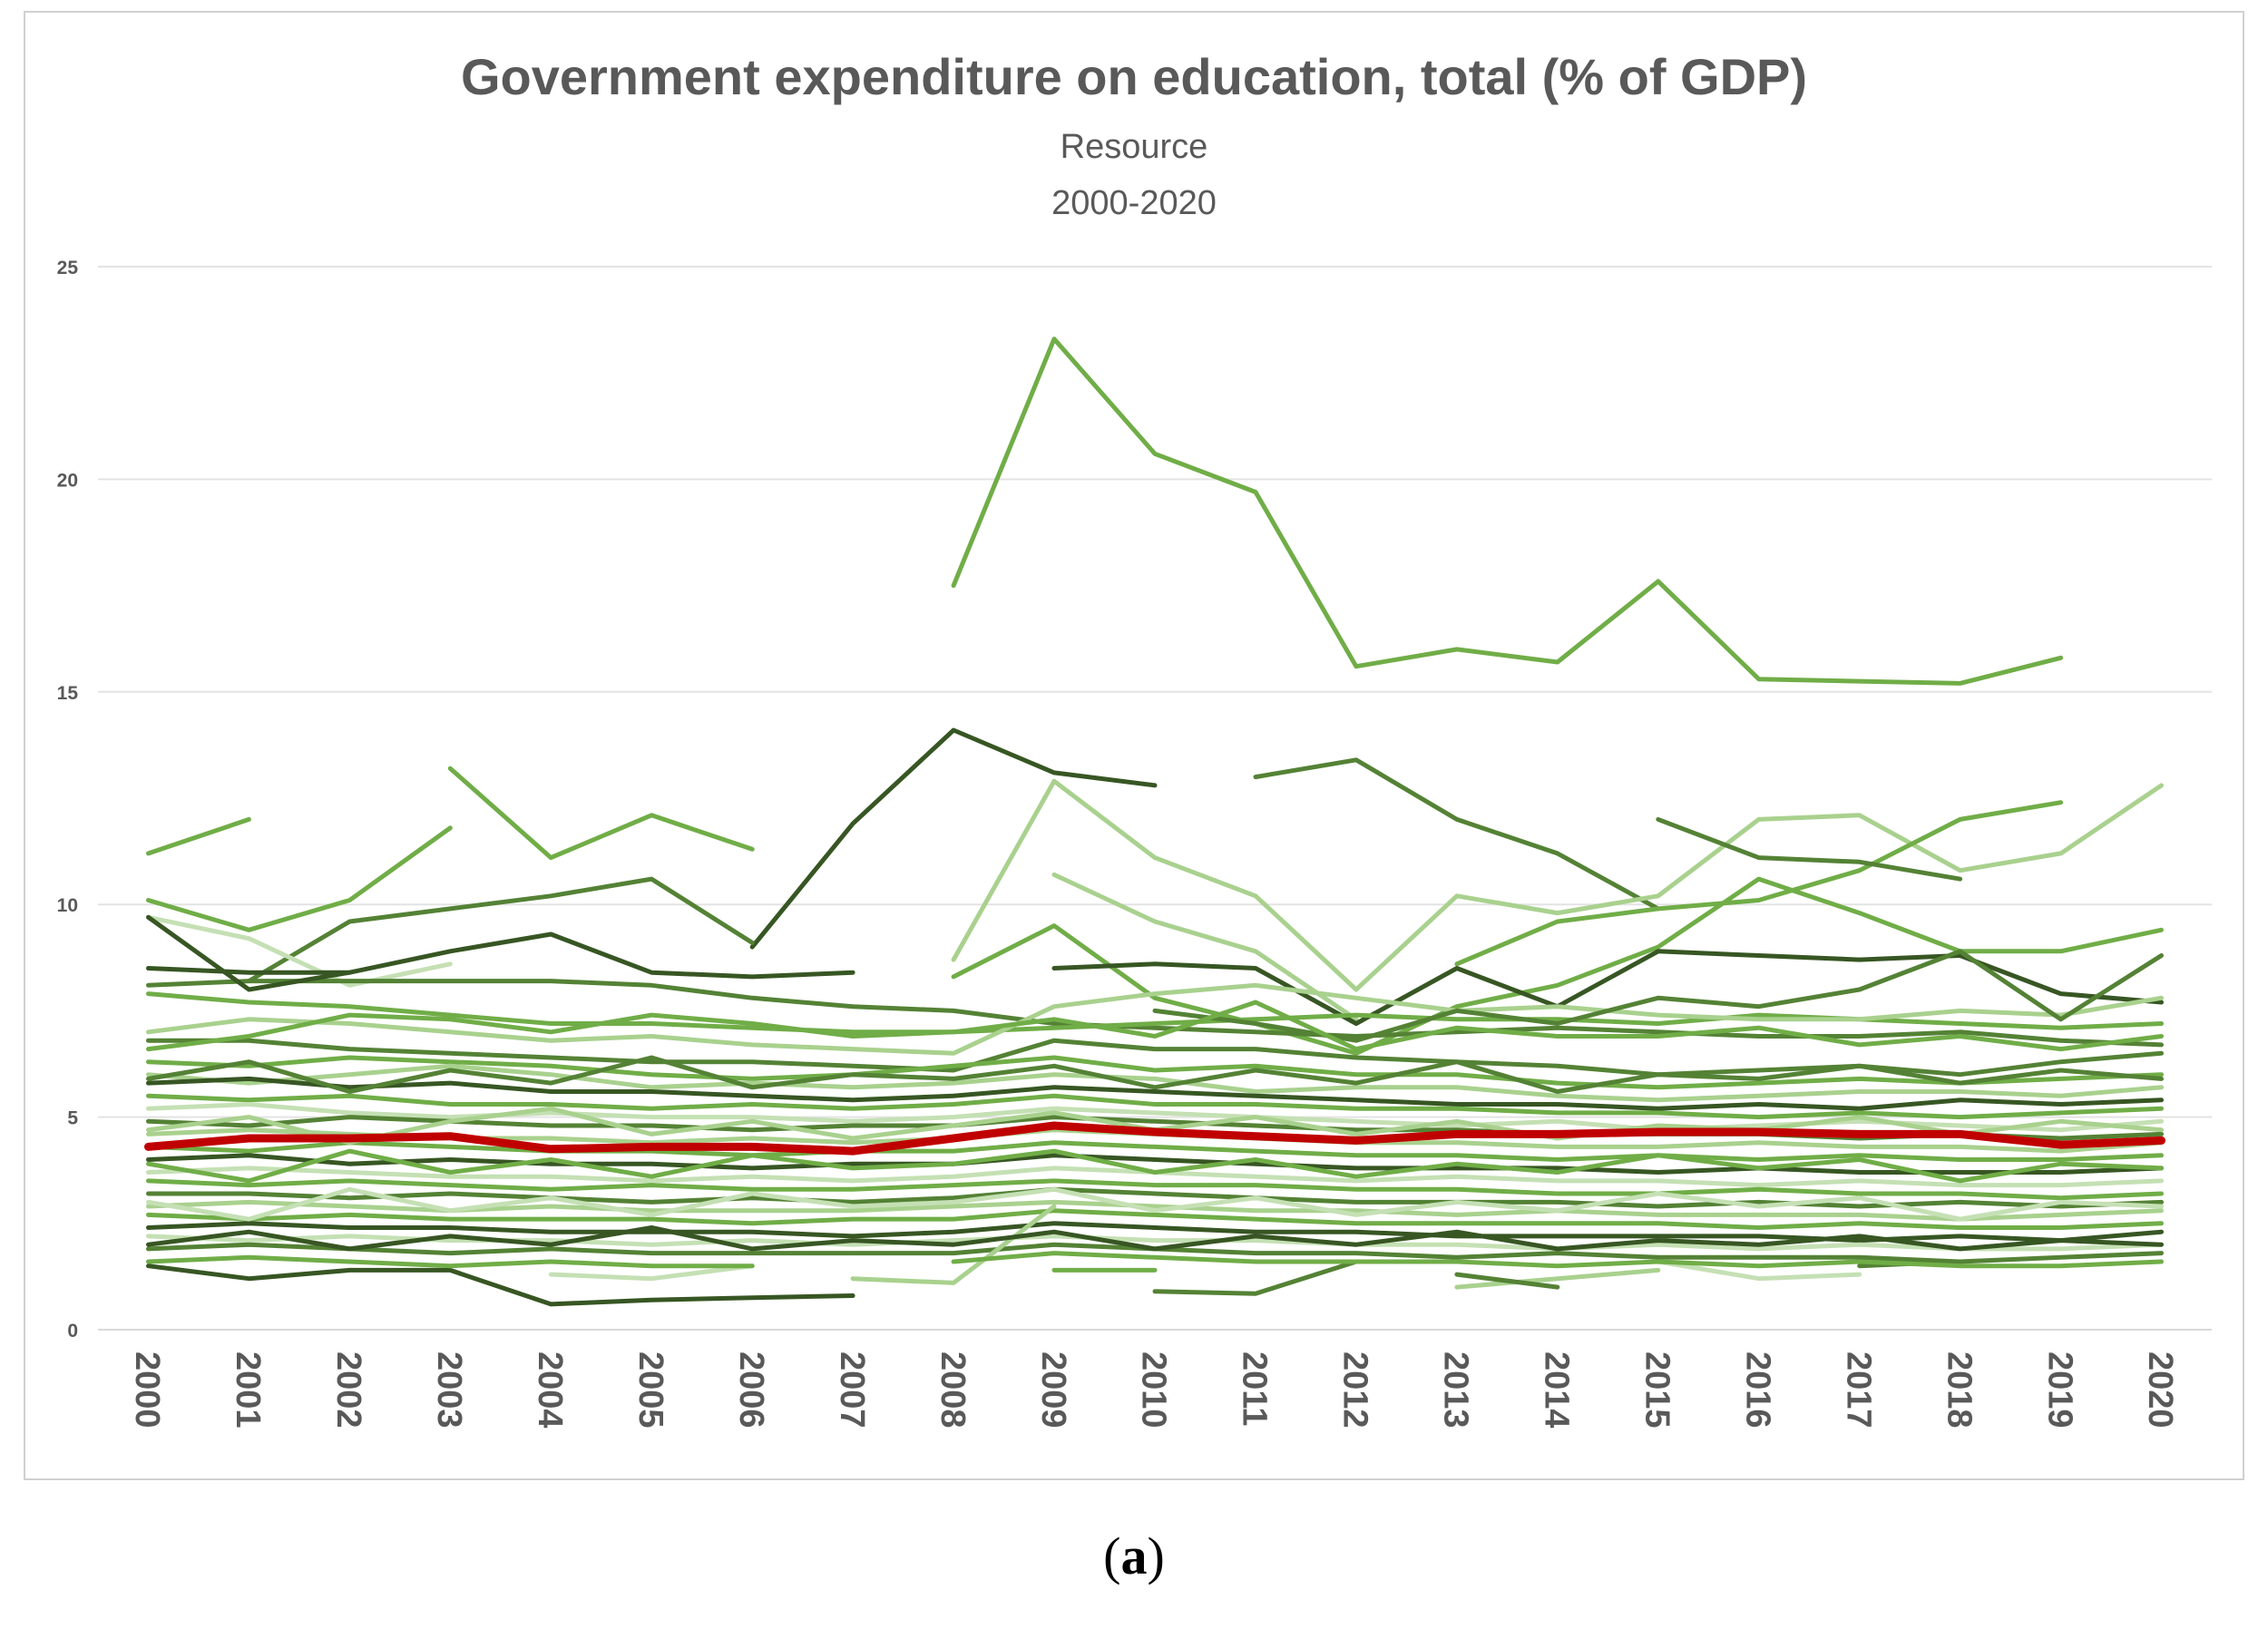 The height and width of the screenshot is (1629, 2268). Describe the element at coordinates (449, 1390) in the screenshot. I see `x-tick-label: 2003` at that location.